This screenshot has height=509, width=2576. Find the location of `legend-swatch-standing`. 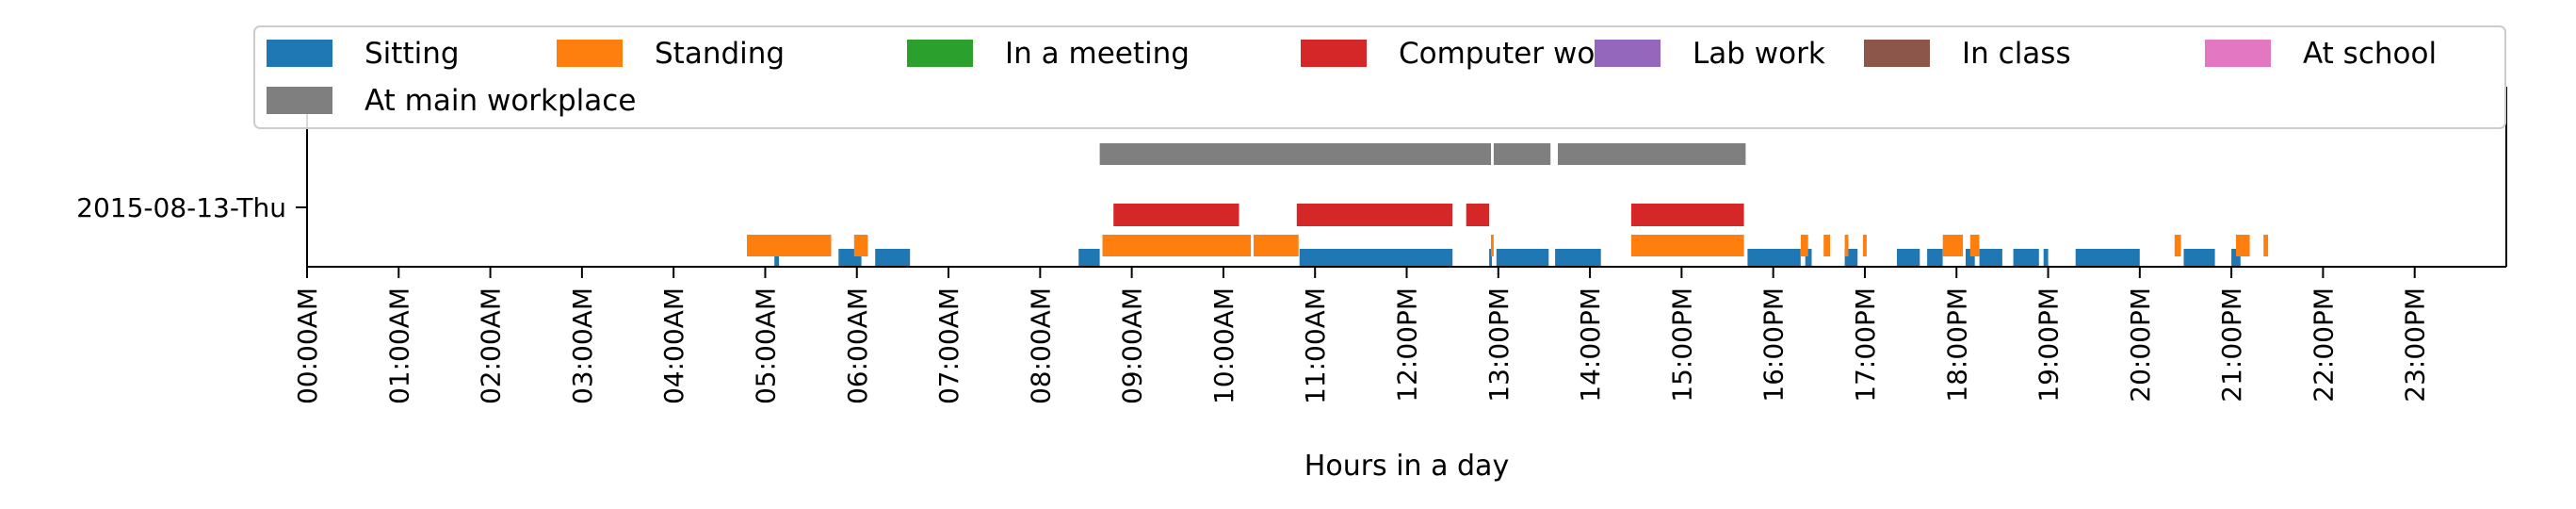

legend-swatch-standing is located at coordinates (590, 53).